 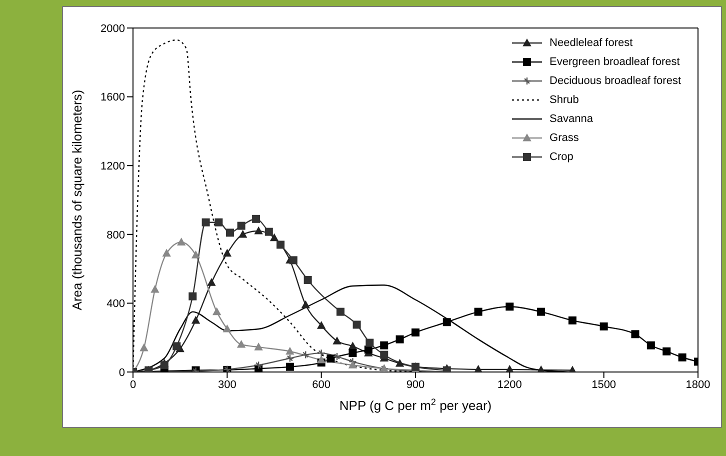 What do you see at coordinates (227, 384) in the screenshot?
I see `x-tick-label: 300` at bounding box center [227, 384].